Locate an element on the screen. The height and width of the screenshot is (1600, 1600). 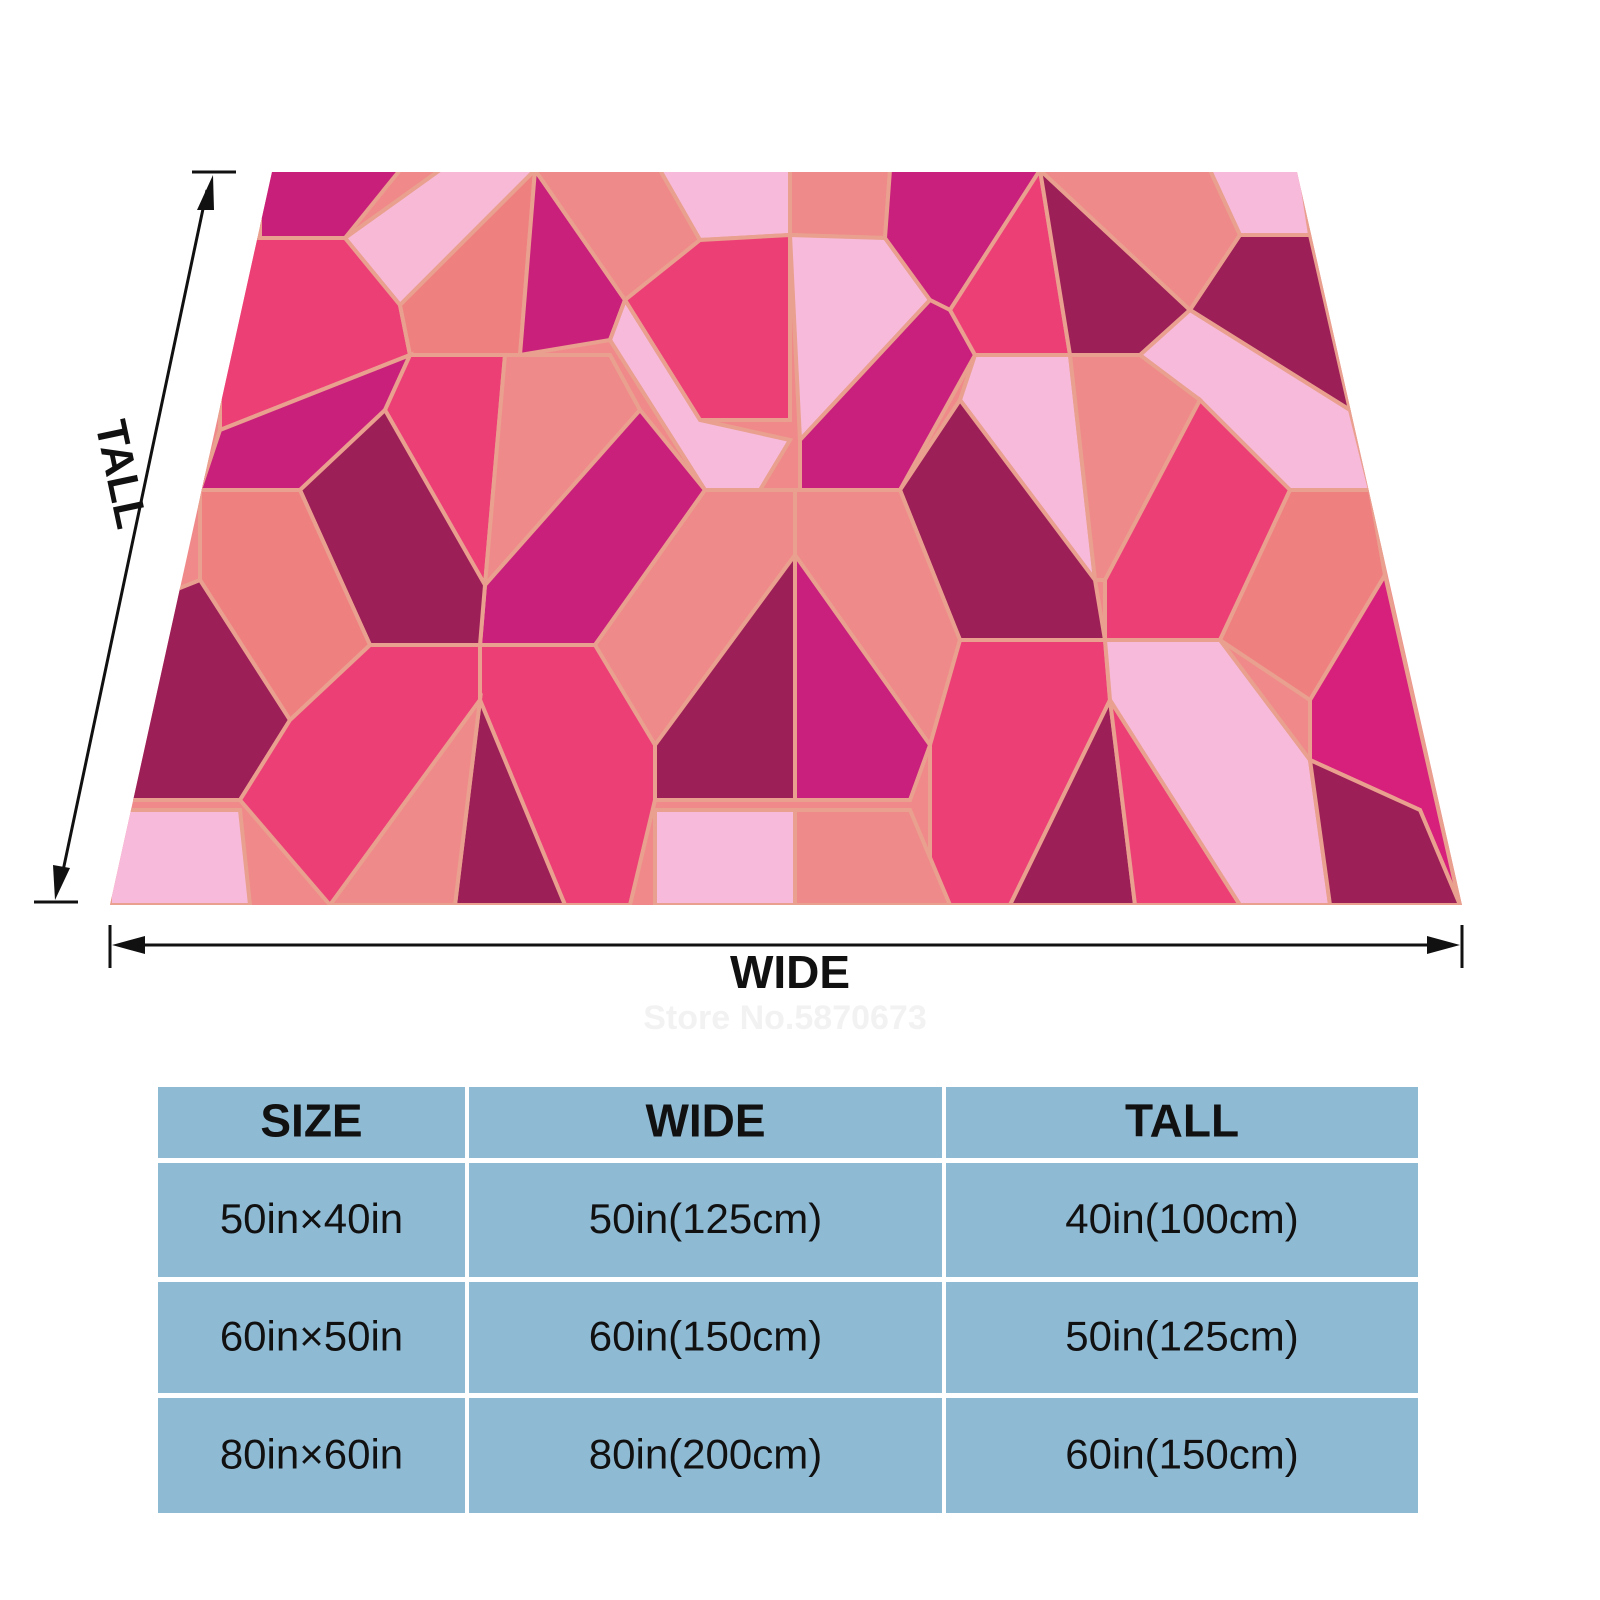
cell-text: 80in(200cm) is located at coordinates (705, 1454).